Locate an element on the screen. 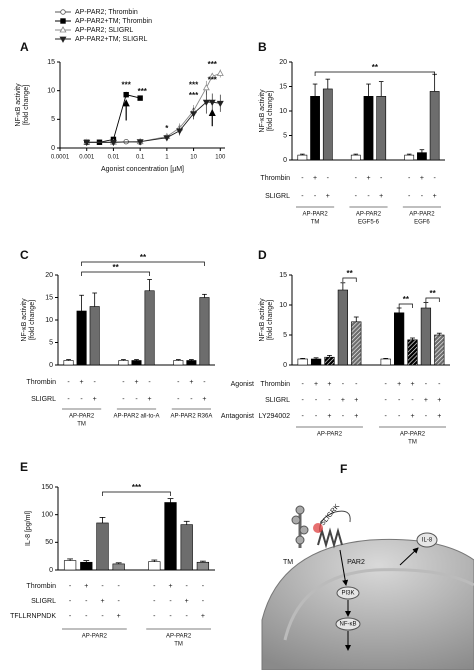 This screenshot has height=670, width=474. x-tick-label: 0.1 is located at coordinates (140, 158).